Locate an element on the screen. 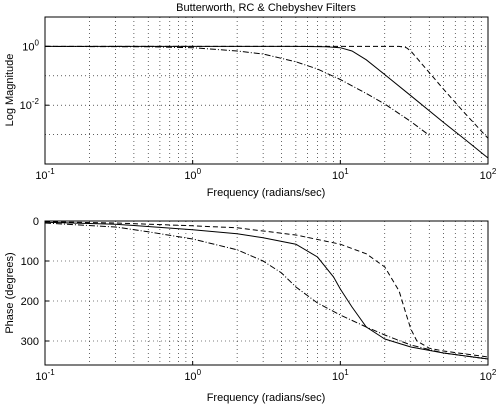  phase-ylabel: Phase (degrees) is located at coordinates (10, 292).